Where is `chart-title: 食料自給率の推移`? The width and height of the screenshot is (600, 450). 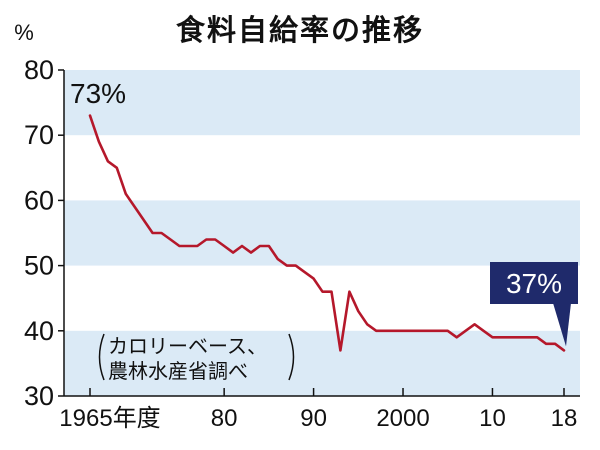
chart-title: 食料自給率の推移 is located at coordinates (300, 30).